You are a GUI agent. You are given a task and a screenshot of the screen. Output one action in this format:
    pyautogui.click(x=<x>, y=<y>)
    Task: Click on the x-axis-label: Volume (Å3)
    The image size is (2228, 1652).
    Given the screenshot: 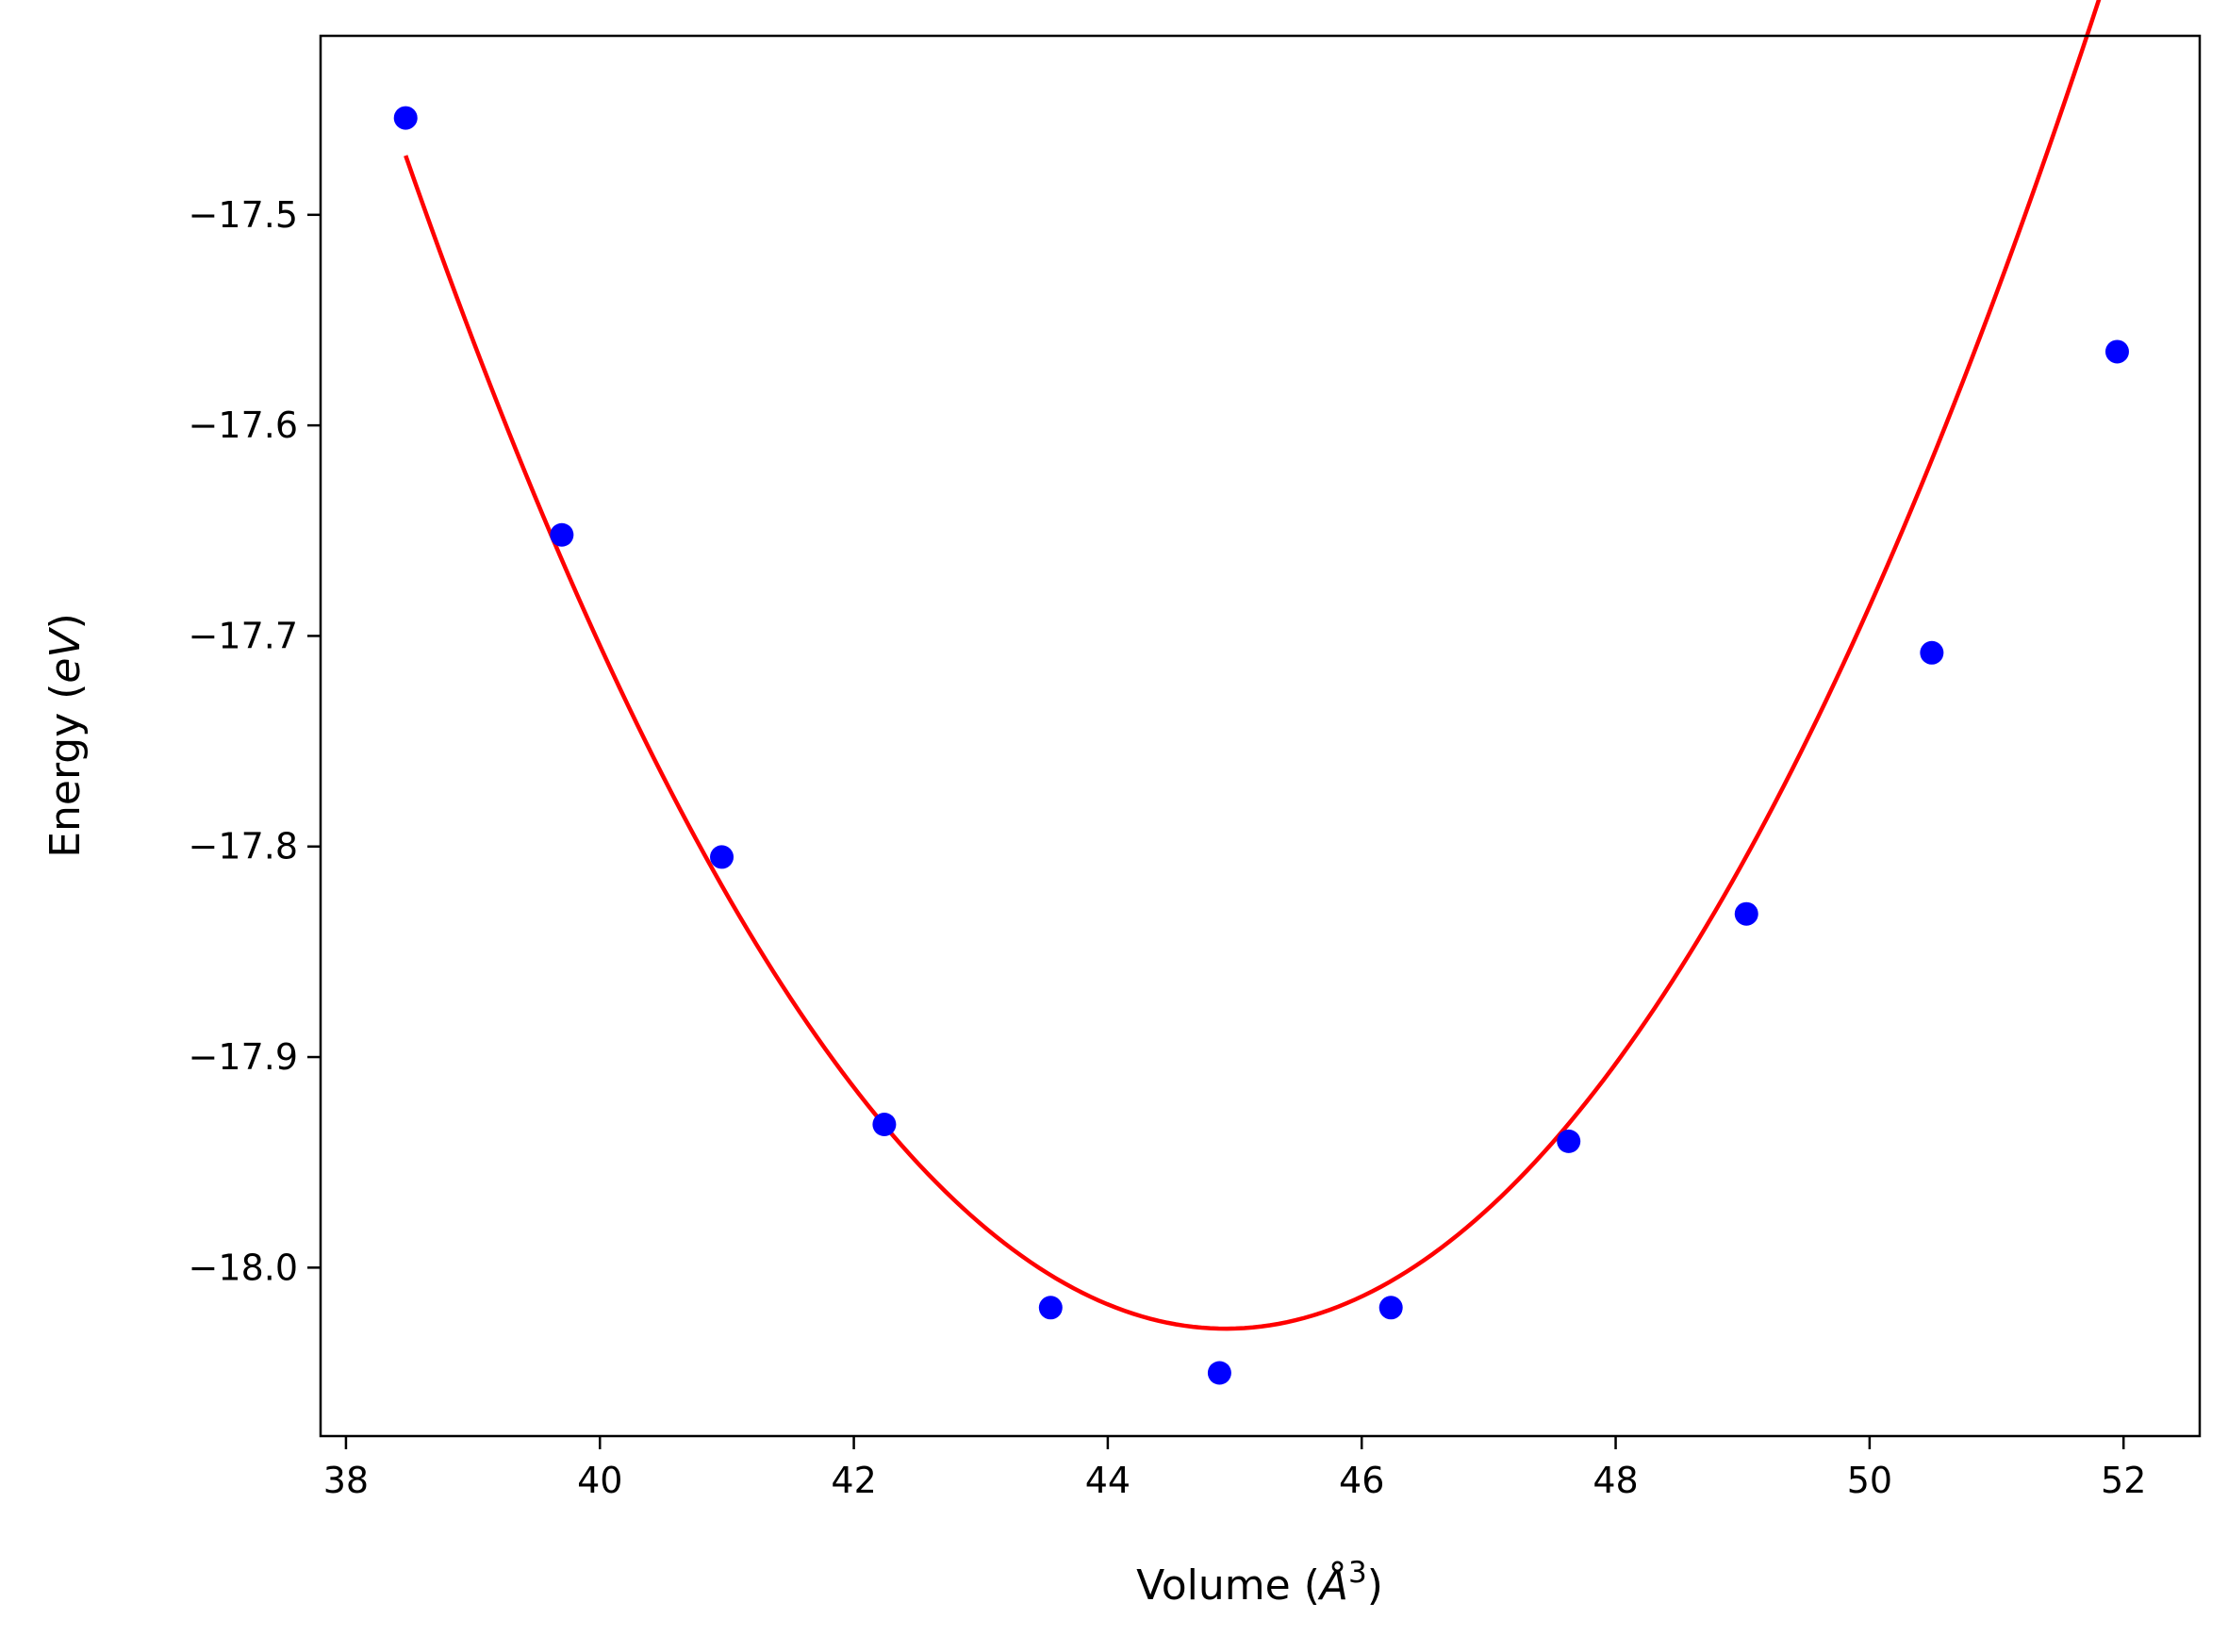 What is the action you would take?
    pyautogui.click(x=1259, y=1583)
    